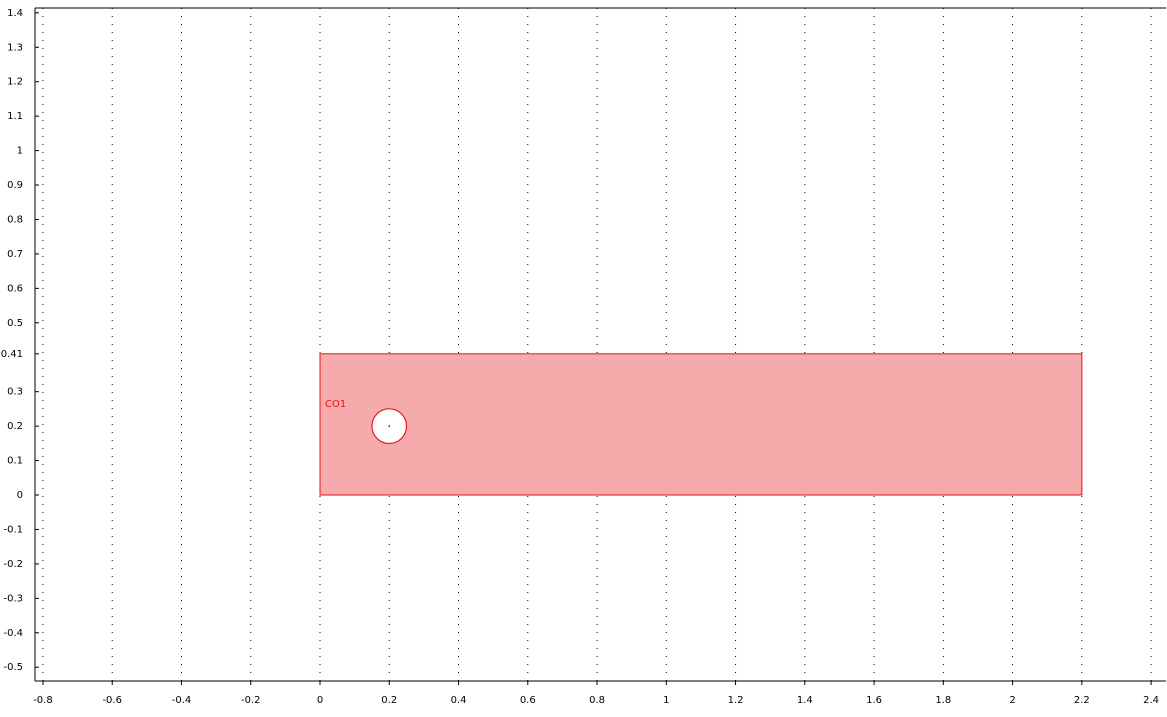 This screenshot has height=717, width=1167. What do you see at coordinates (15, 82) in the screenshot?
I see `y-tick-label: 1.2` at bounding box center [15, 82].